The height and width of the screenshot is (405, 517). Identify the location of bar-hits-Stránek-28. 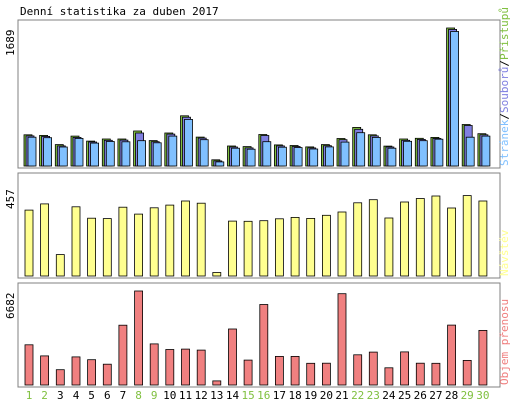
(455, 99).